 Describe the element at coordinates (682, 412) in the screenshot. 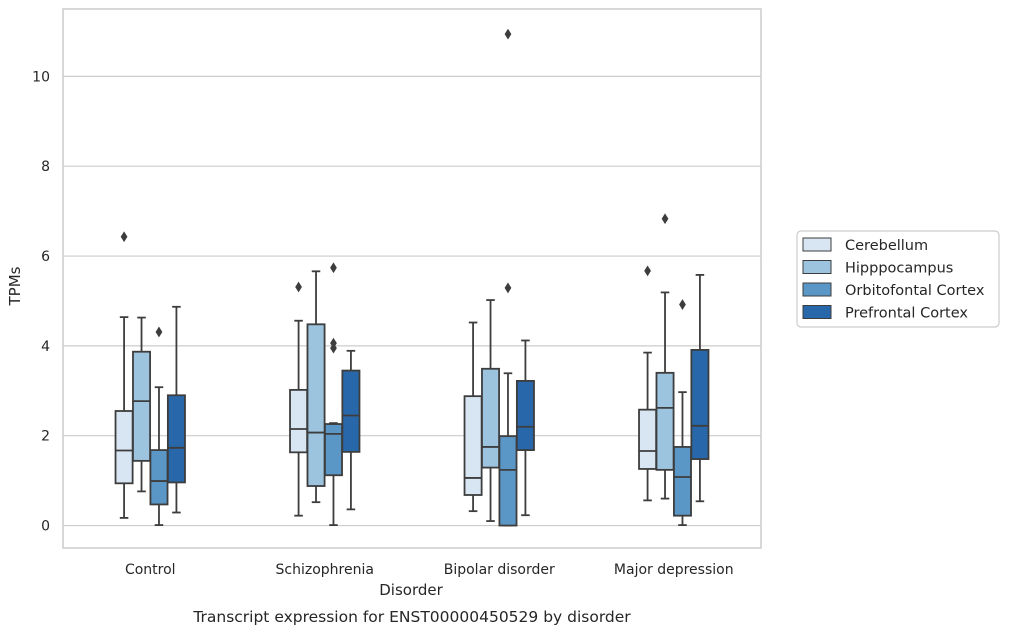

I see `box-orbitofontal-cortex-major-depression` at that location.